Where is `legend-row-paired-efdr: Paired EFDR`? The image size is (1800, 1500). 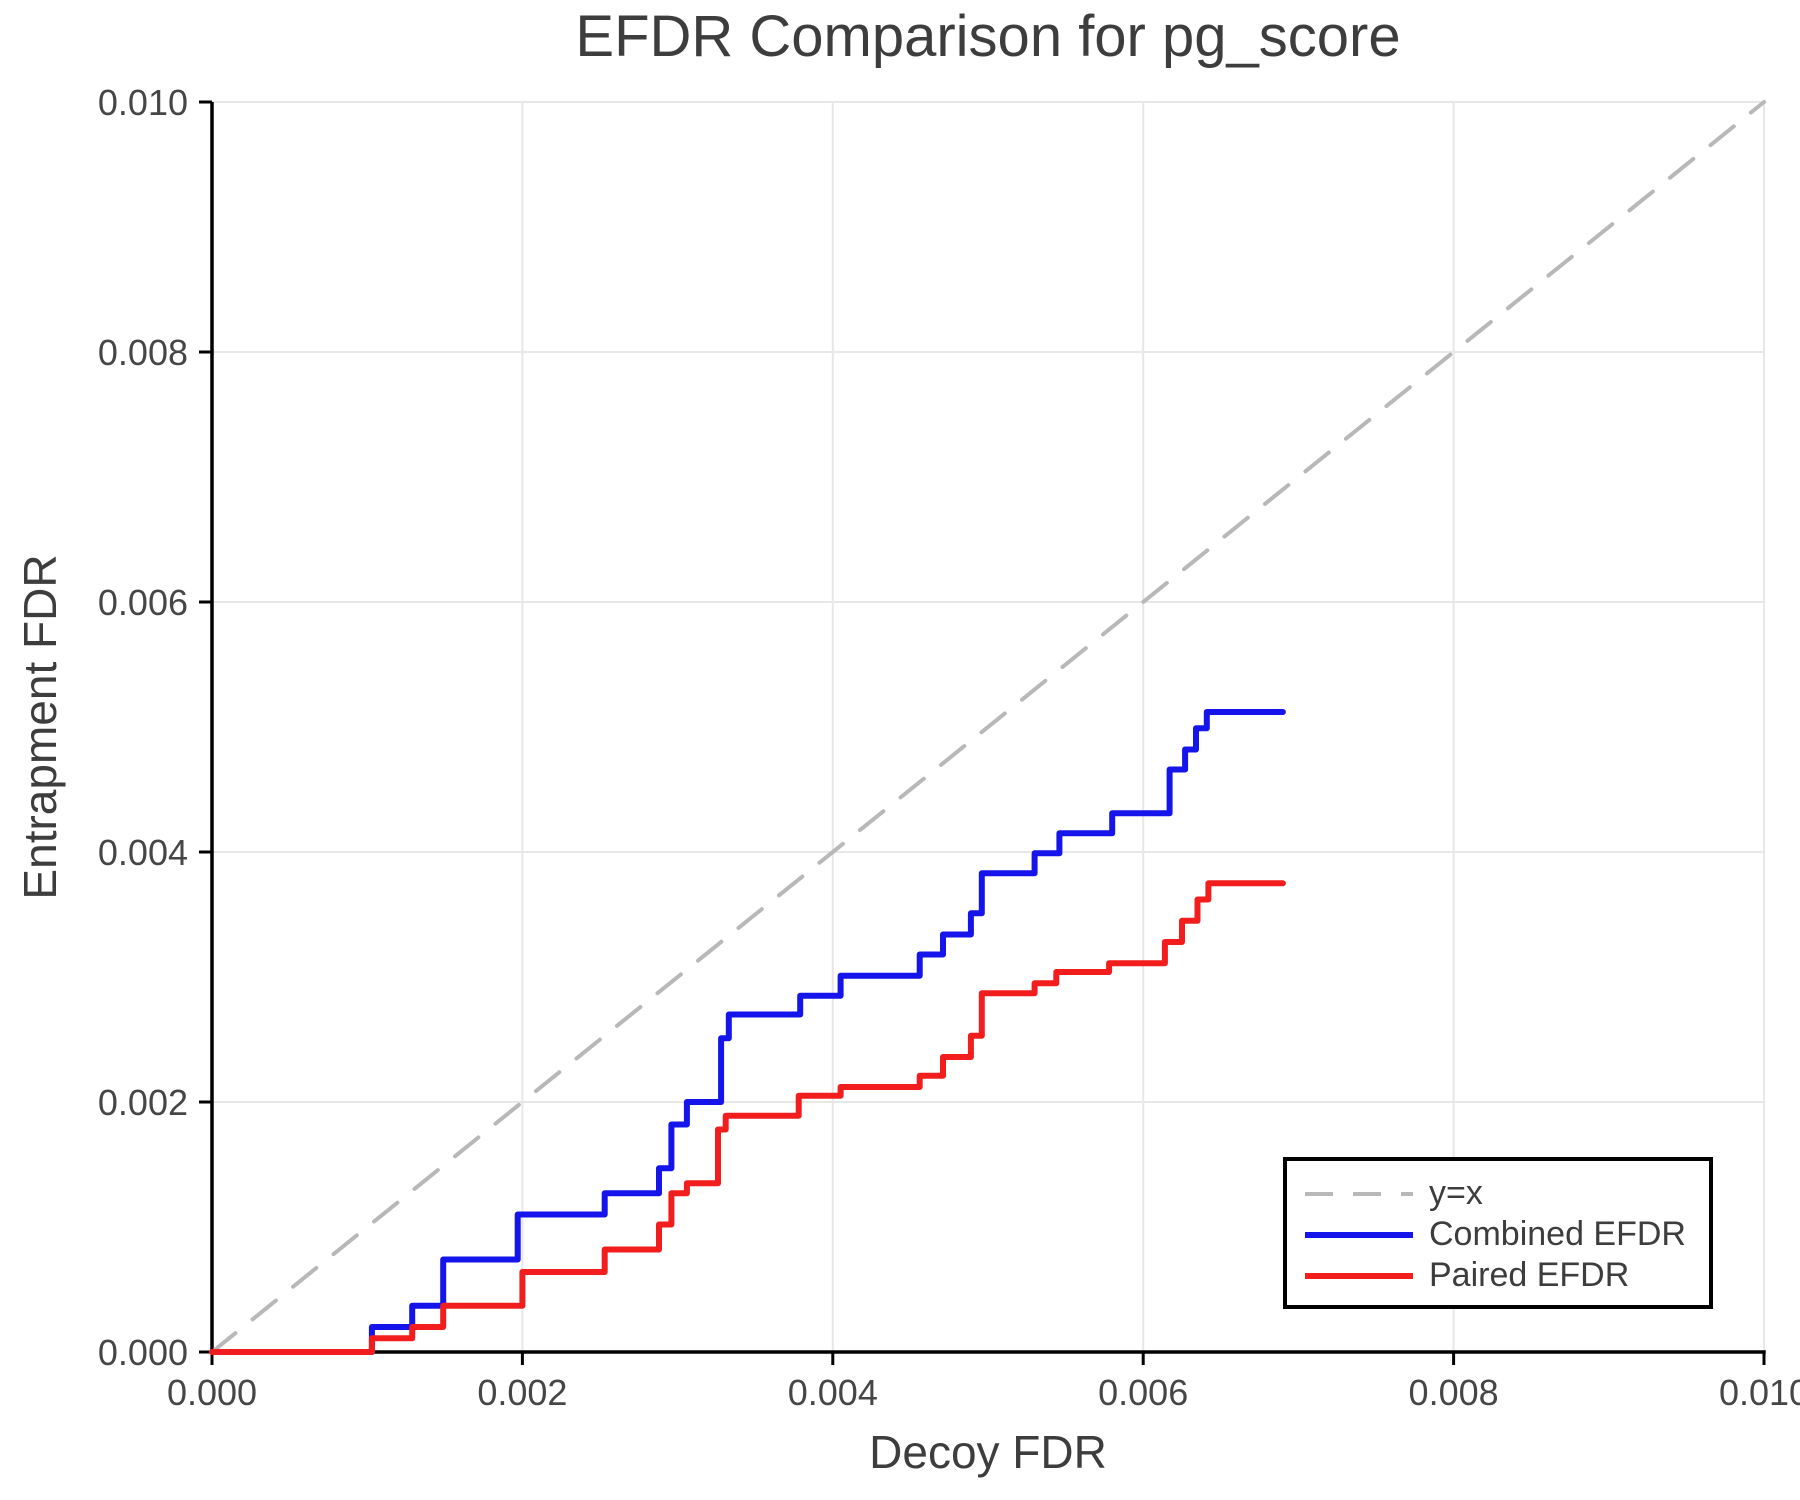
legend-row-paired-efdr: Paired EFDR is located at coordinates (1507, 1275).